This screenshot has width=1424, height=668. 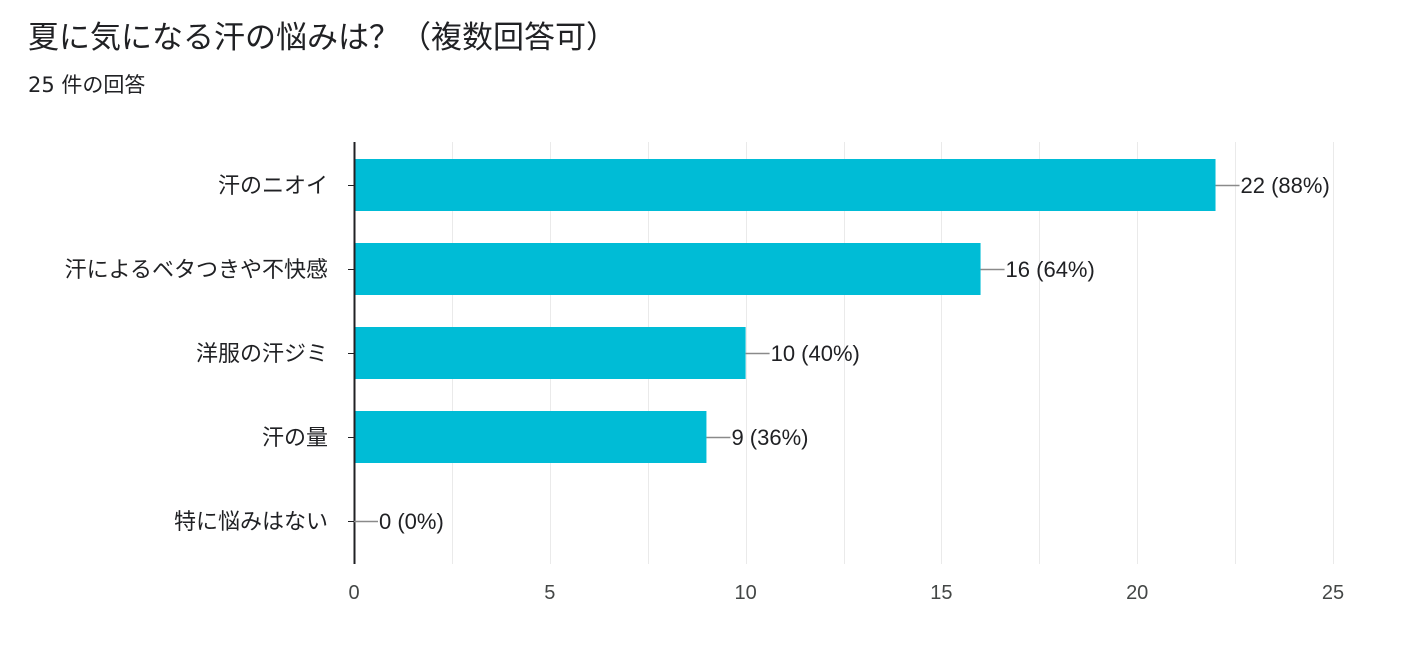 I want to click on category-label: 汗によるベタつきや不快感, so click(x=196, y=270).